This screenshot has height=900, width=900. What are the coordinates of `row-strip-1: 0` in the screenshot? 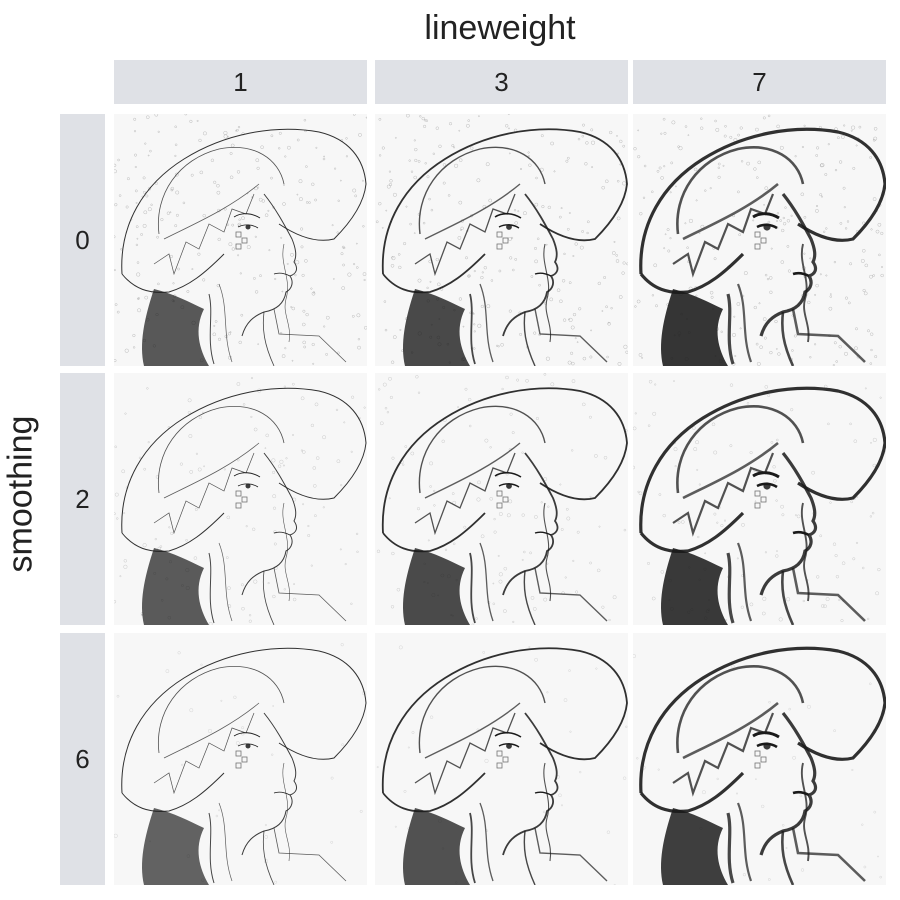 It's located at (82, 240).